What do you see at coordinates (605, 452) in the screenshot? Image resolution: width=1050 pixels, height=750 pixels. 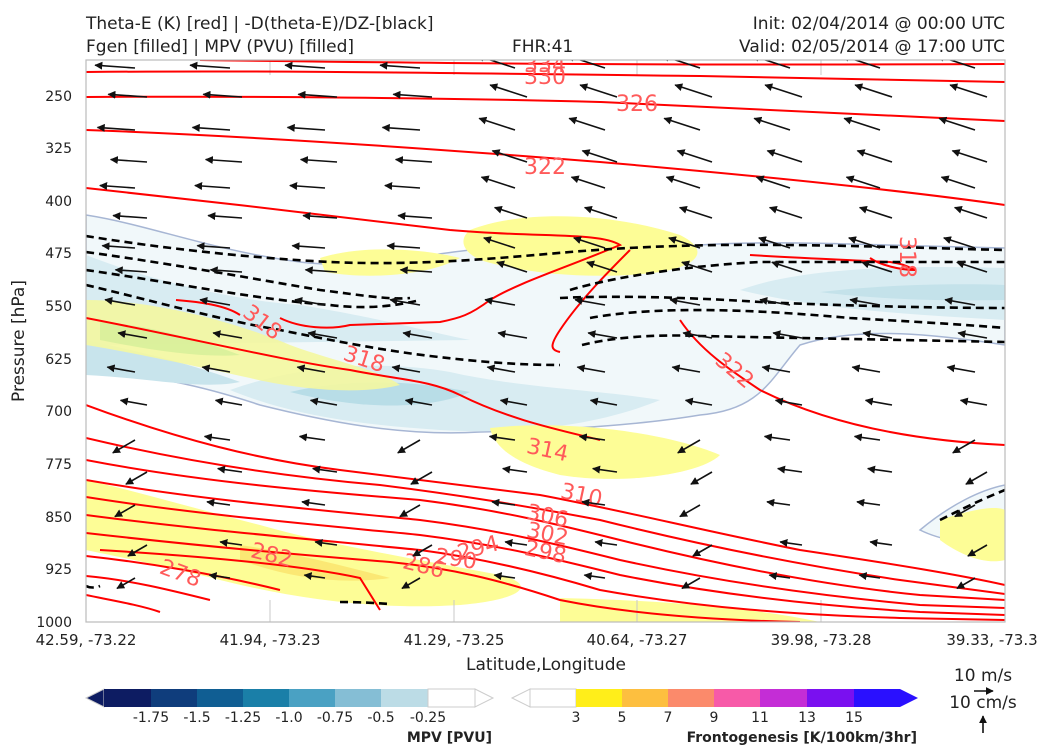 I see `fgen-fill-mid` at bounding box center [605, 452].